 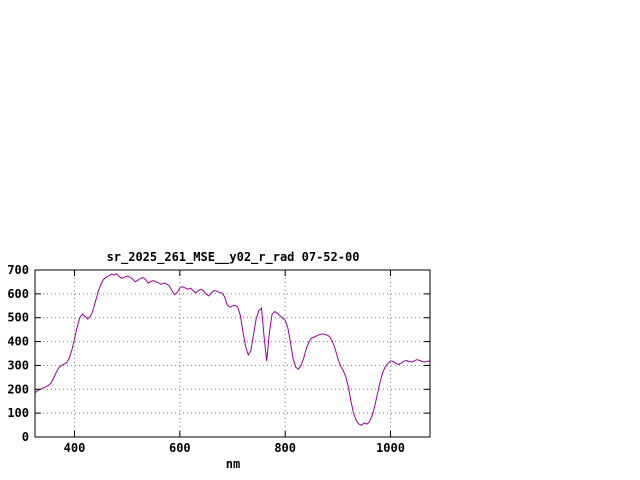 I want to click on y-tick-label: 500, so click(x=18, y=318).